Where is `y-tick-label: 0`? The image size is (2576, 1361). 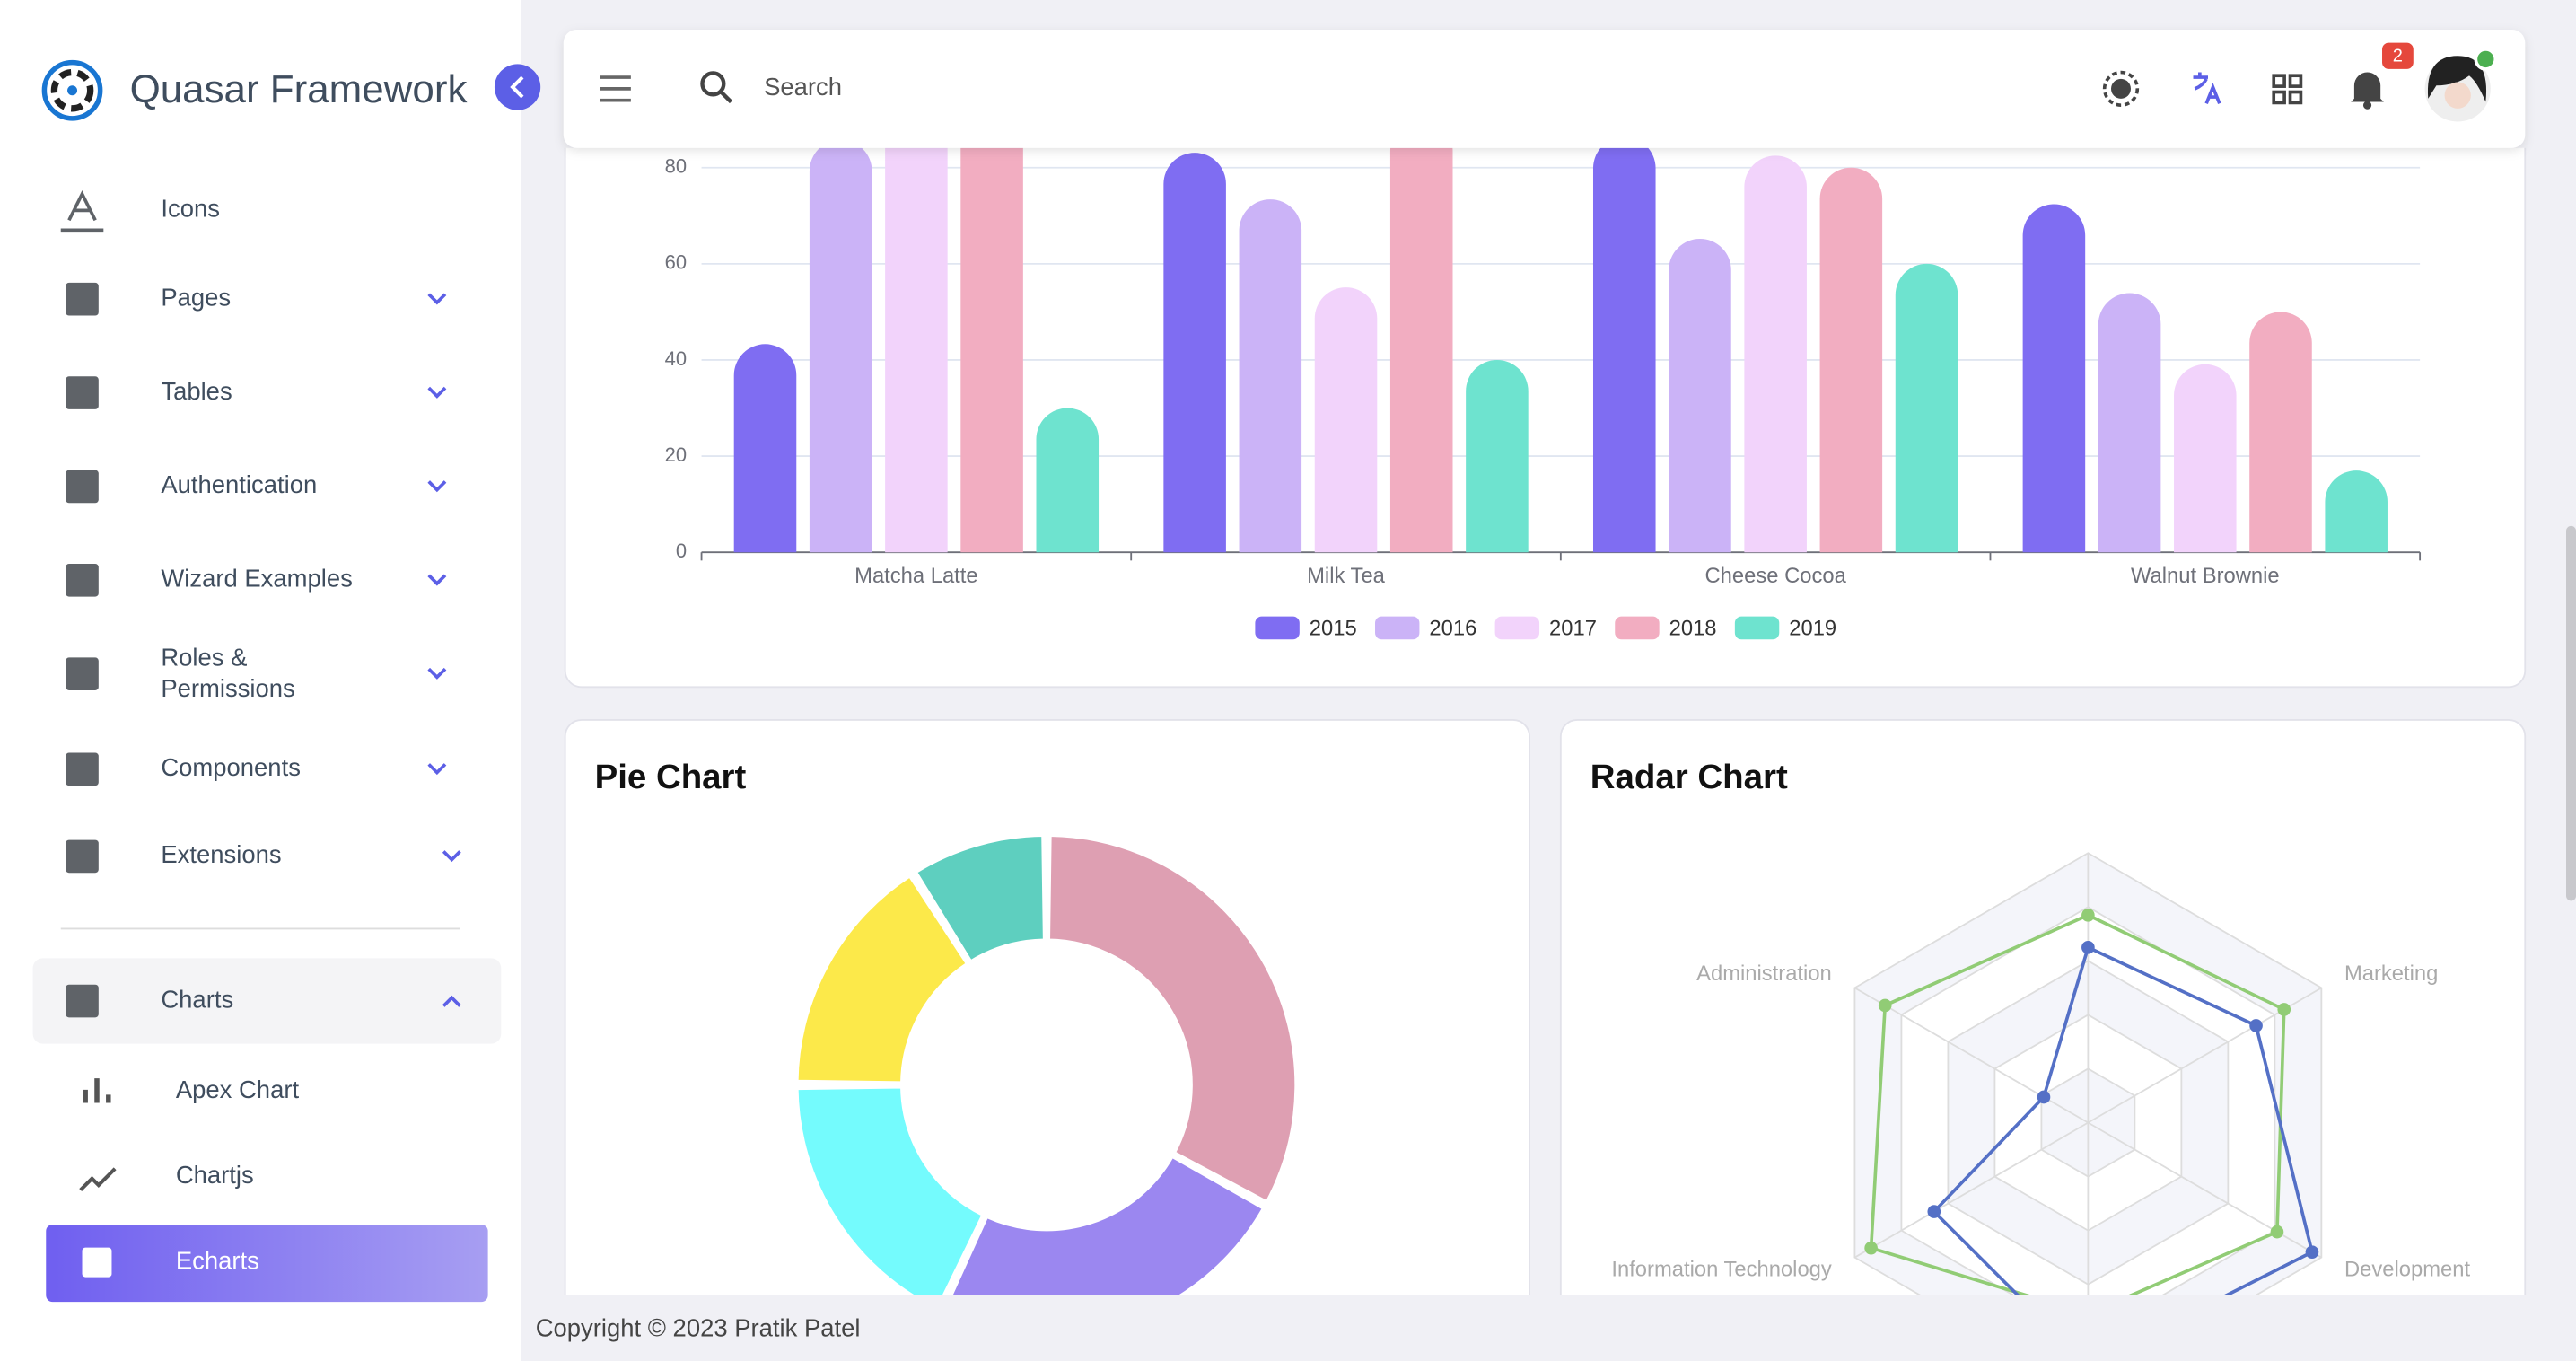 y-tick-label: 0 is located at coordinates (681, 551).